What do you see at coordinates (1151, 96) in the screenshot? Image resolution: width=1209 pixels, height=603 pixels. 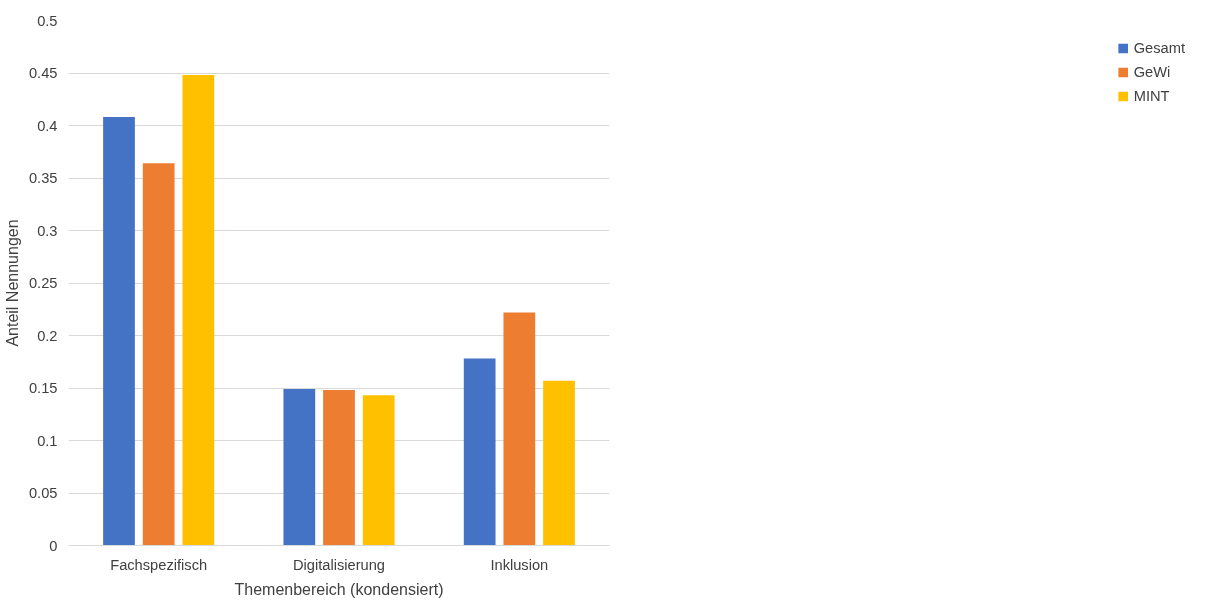 I see `legend-label: MINT` at bounding box center [1151, 96].